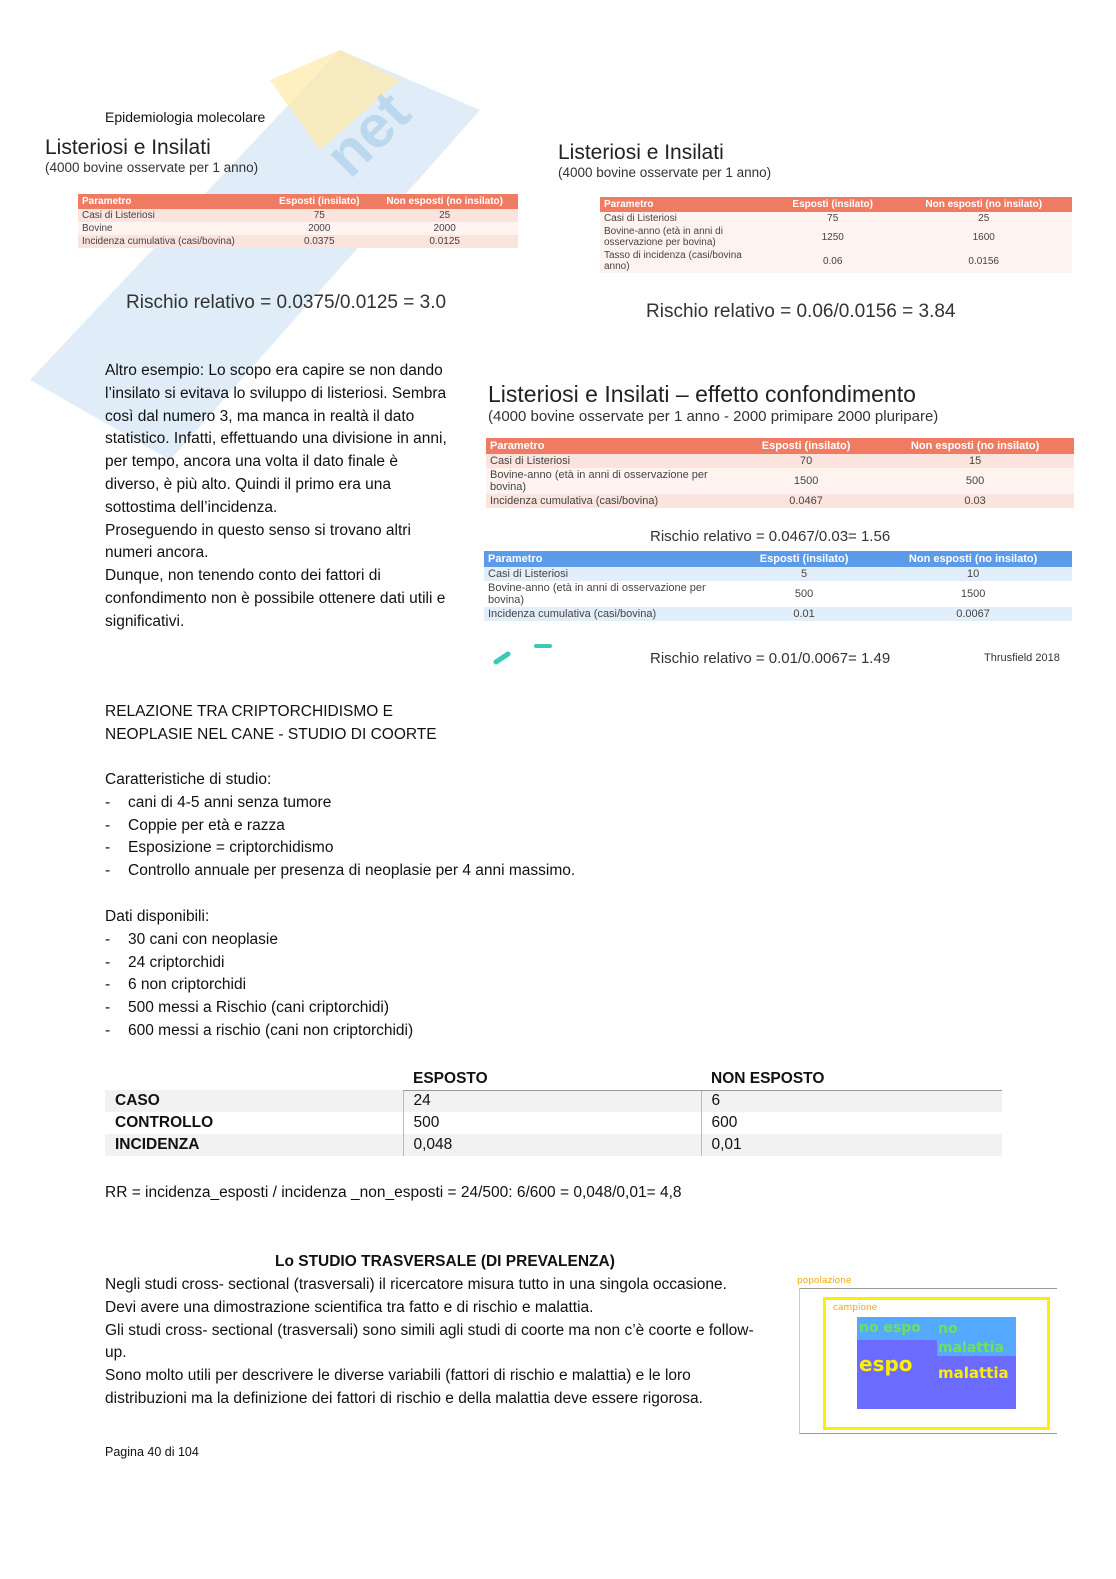  What do you see at coordinates (886, 1364) in the screenshot?
I see `expo-label: espo` at bounding box center [886, 1364].